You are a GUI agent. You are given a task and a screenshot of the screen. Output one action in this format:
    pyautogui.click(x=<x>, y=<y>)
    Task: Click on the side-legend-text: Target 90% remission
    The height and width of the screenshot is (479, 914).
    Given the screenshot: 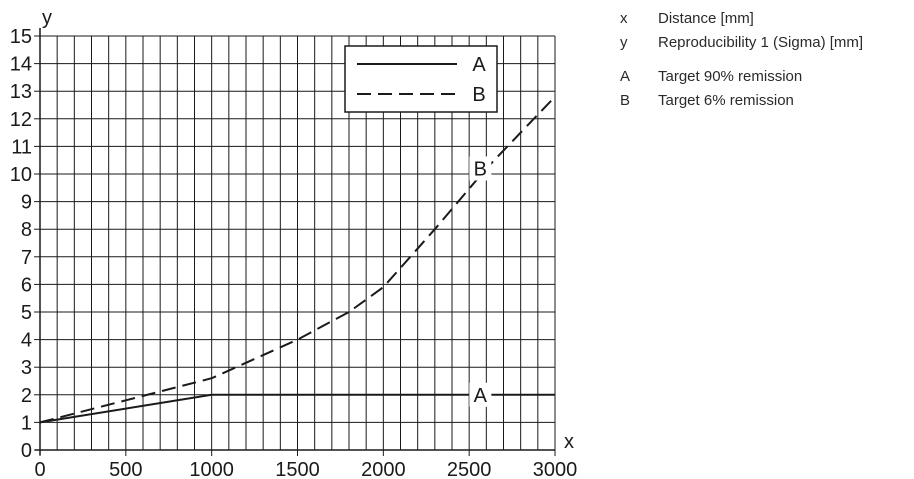 What is the action you would take?
    pyautogui.click(x=730, y=76)
    